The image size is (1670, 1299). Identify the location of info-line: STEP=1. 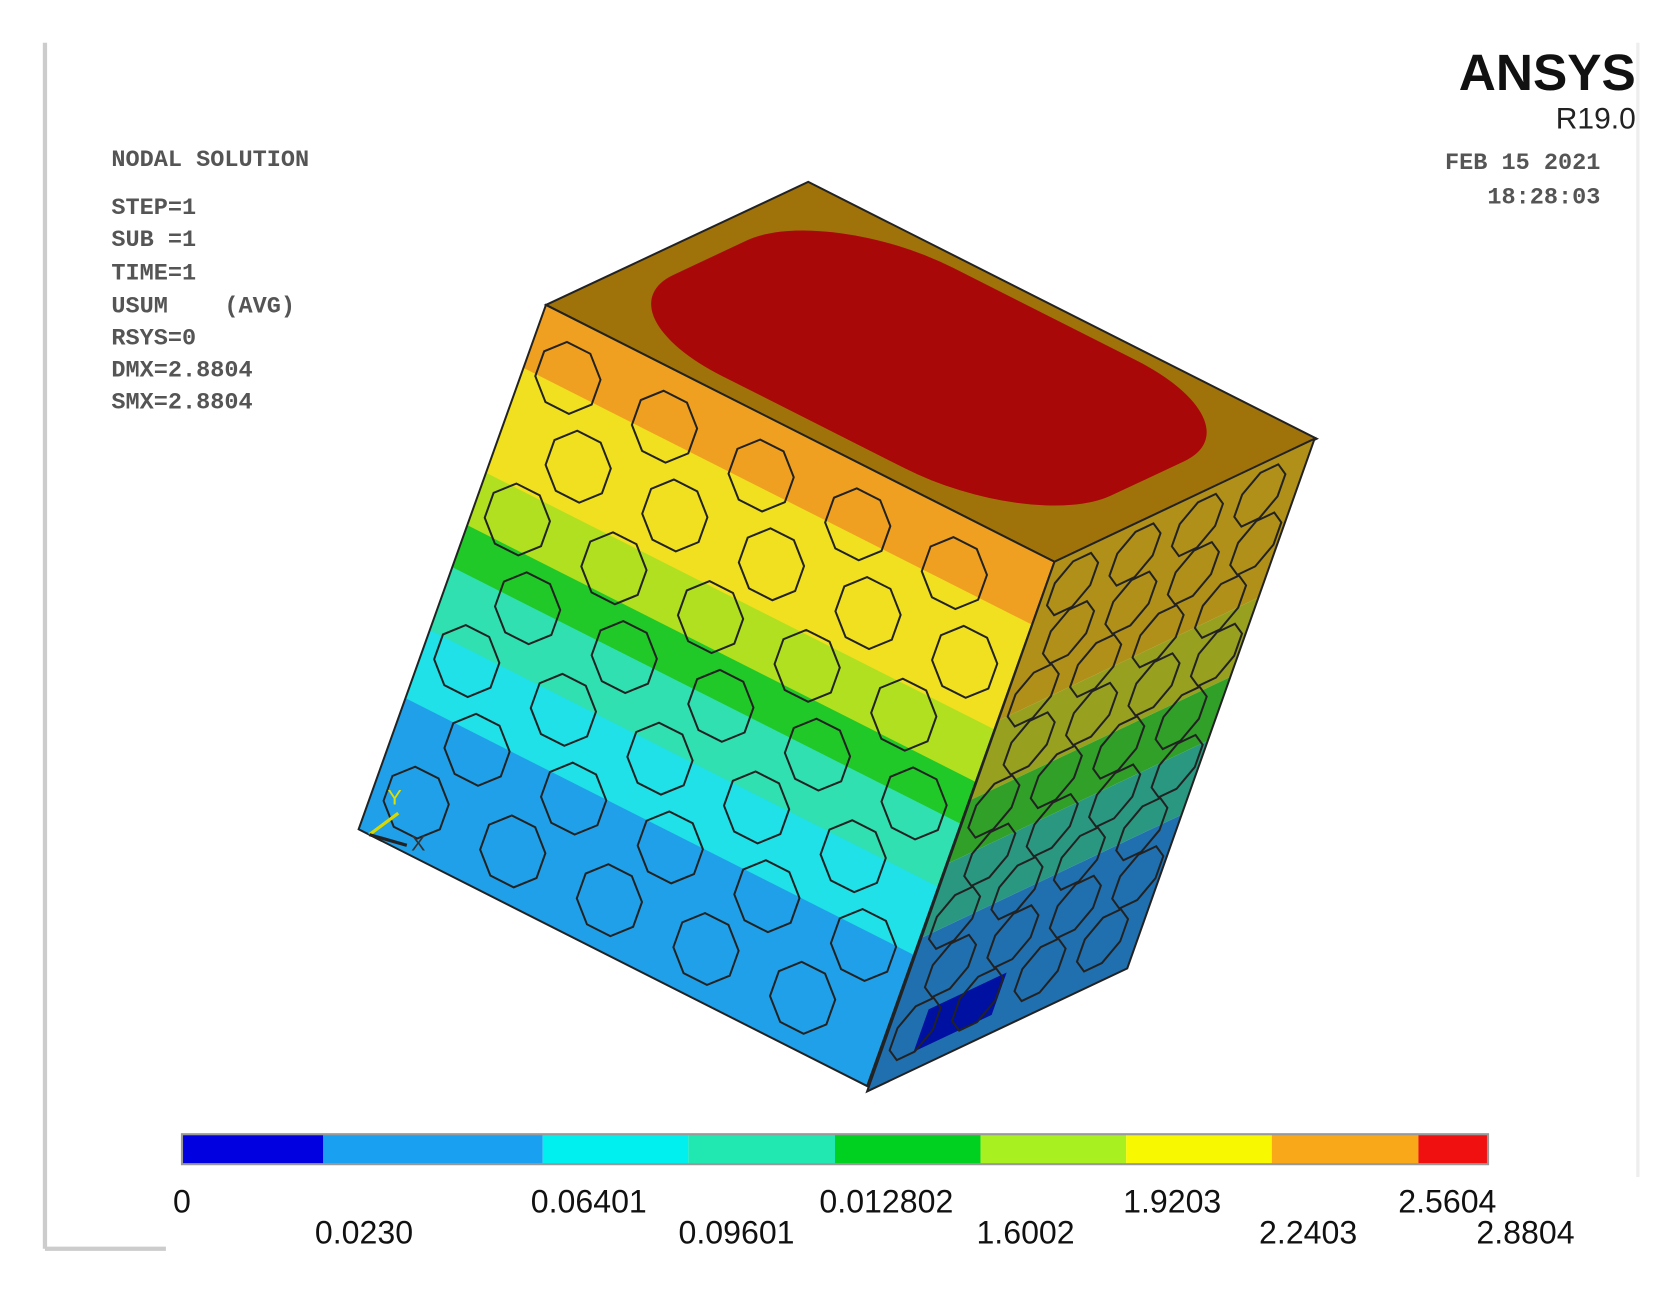
(153, 208).